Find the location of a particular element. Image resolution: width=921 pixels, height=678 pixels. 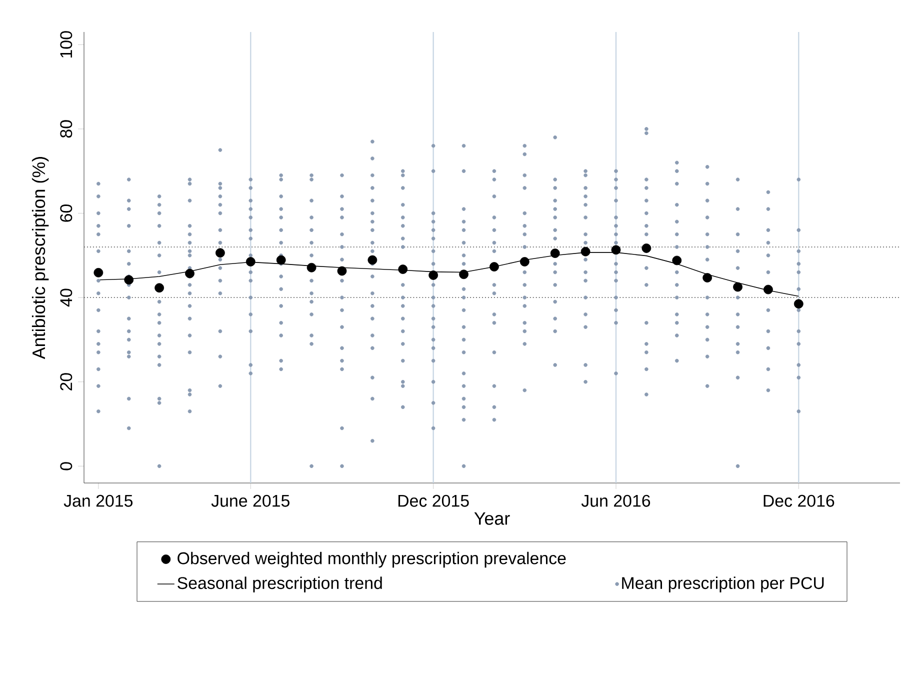

y-axis-title: Antibiotic prescription (%) is located at coordinates (40, 258).